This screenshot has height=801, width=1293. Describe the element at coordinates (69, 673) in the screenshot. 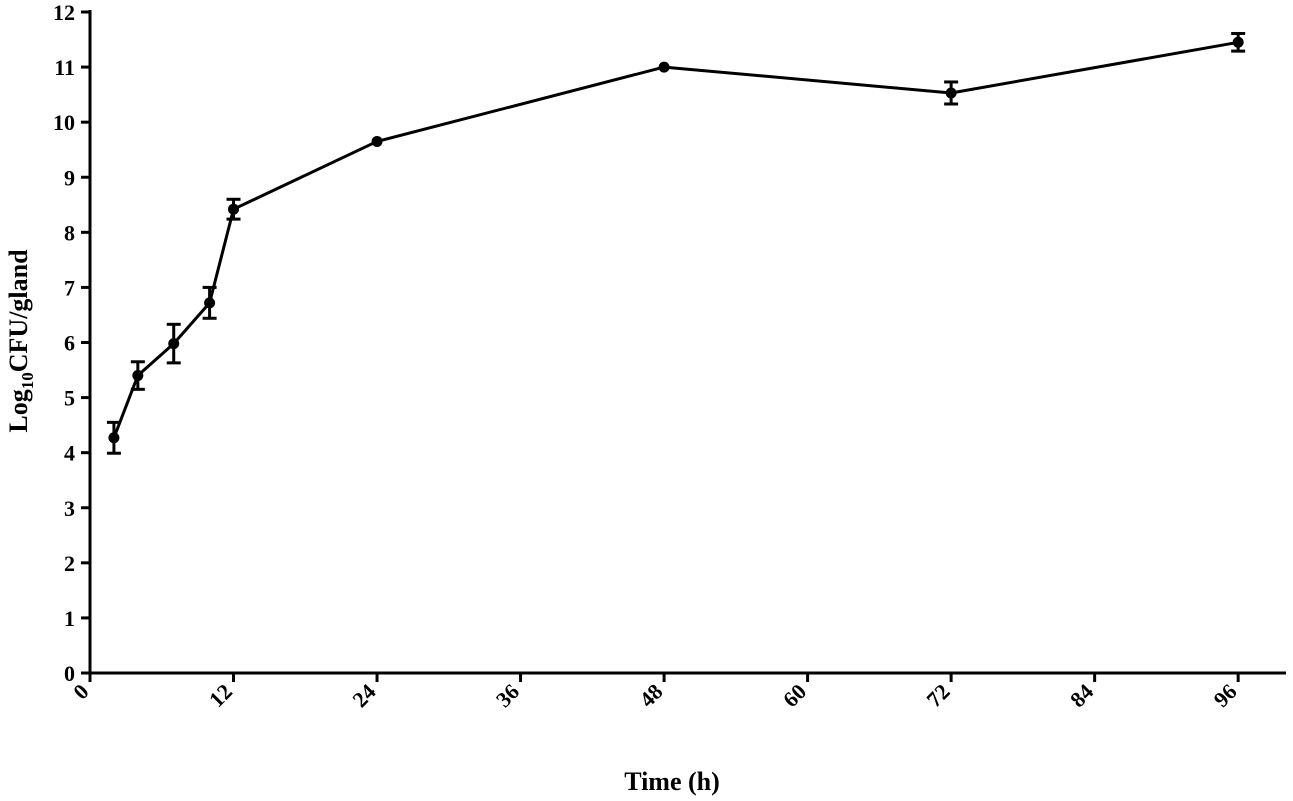

I see `y-tick-label: 0` at that location.